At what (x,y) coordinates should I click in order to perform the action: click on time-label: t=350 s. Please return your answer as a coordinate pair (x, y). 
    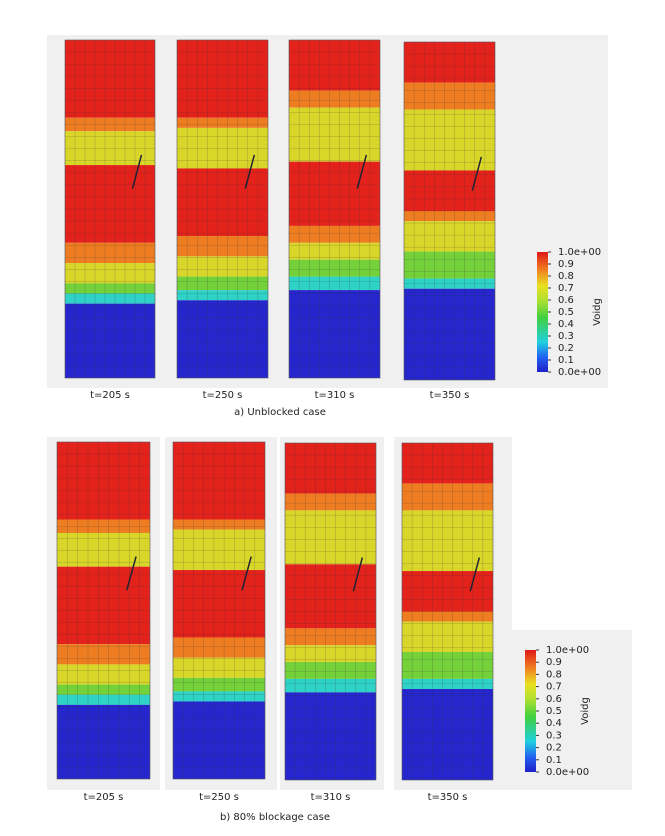
    Looking at the image, I should click on (448, 797).